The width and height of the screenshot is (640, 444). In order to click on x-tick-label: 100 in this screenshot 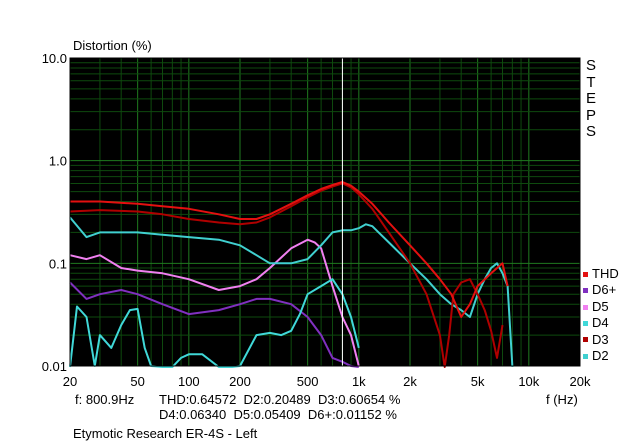, I will do `click(189, 381)`.